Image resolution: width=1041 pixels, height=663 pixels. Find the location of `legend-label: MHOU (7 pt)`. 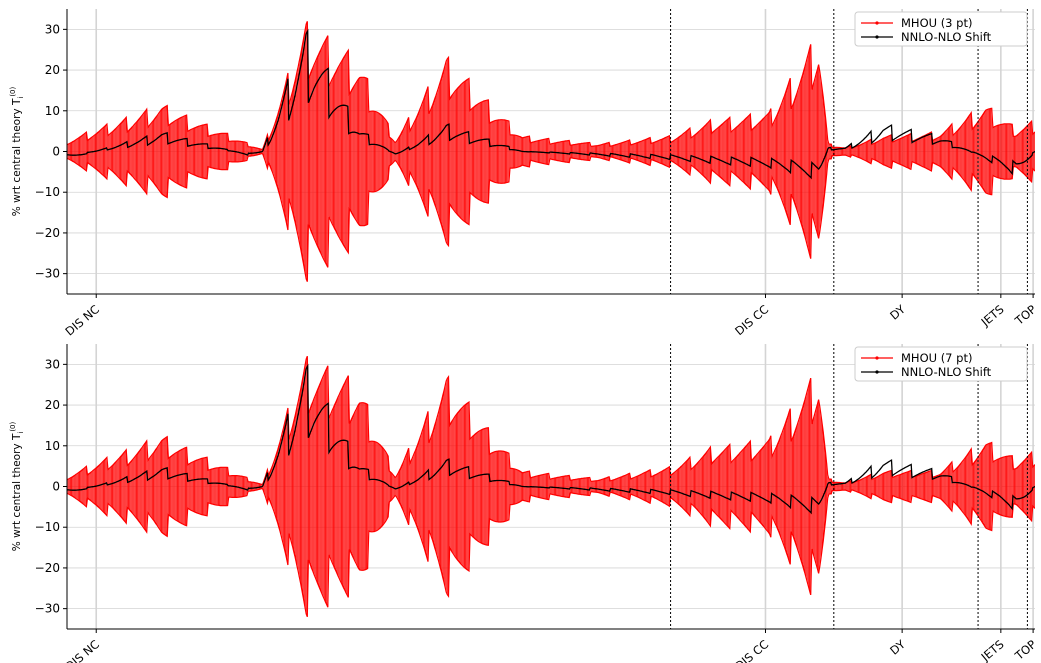

legend-label: MHOU (7 pt) is located at coordinates (936, 358).